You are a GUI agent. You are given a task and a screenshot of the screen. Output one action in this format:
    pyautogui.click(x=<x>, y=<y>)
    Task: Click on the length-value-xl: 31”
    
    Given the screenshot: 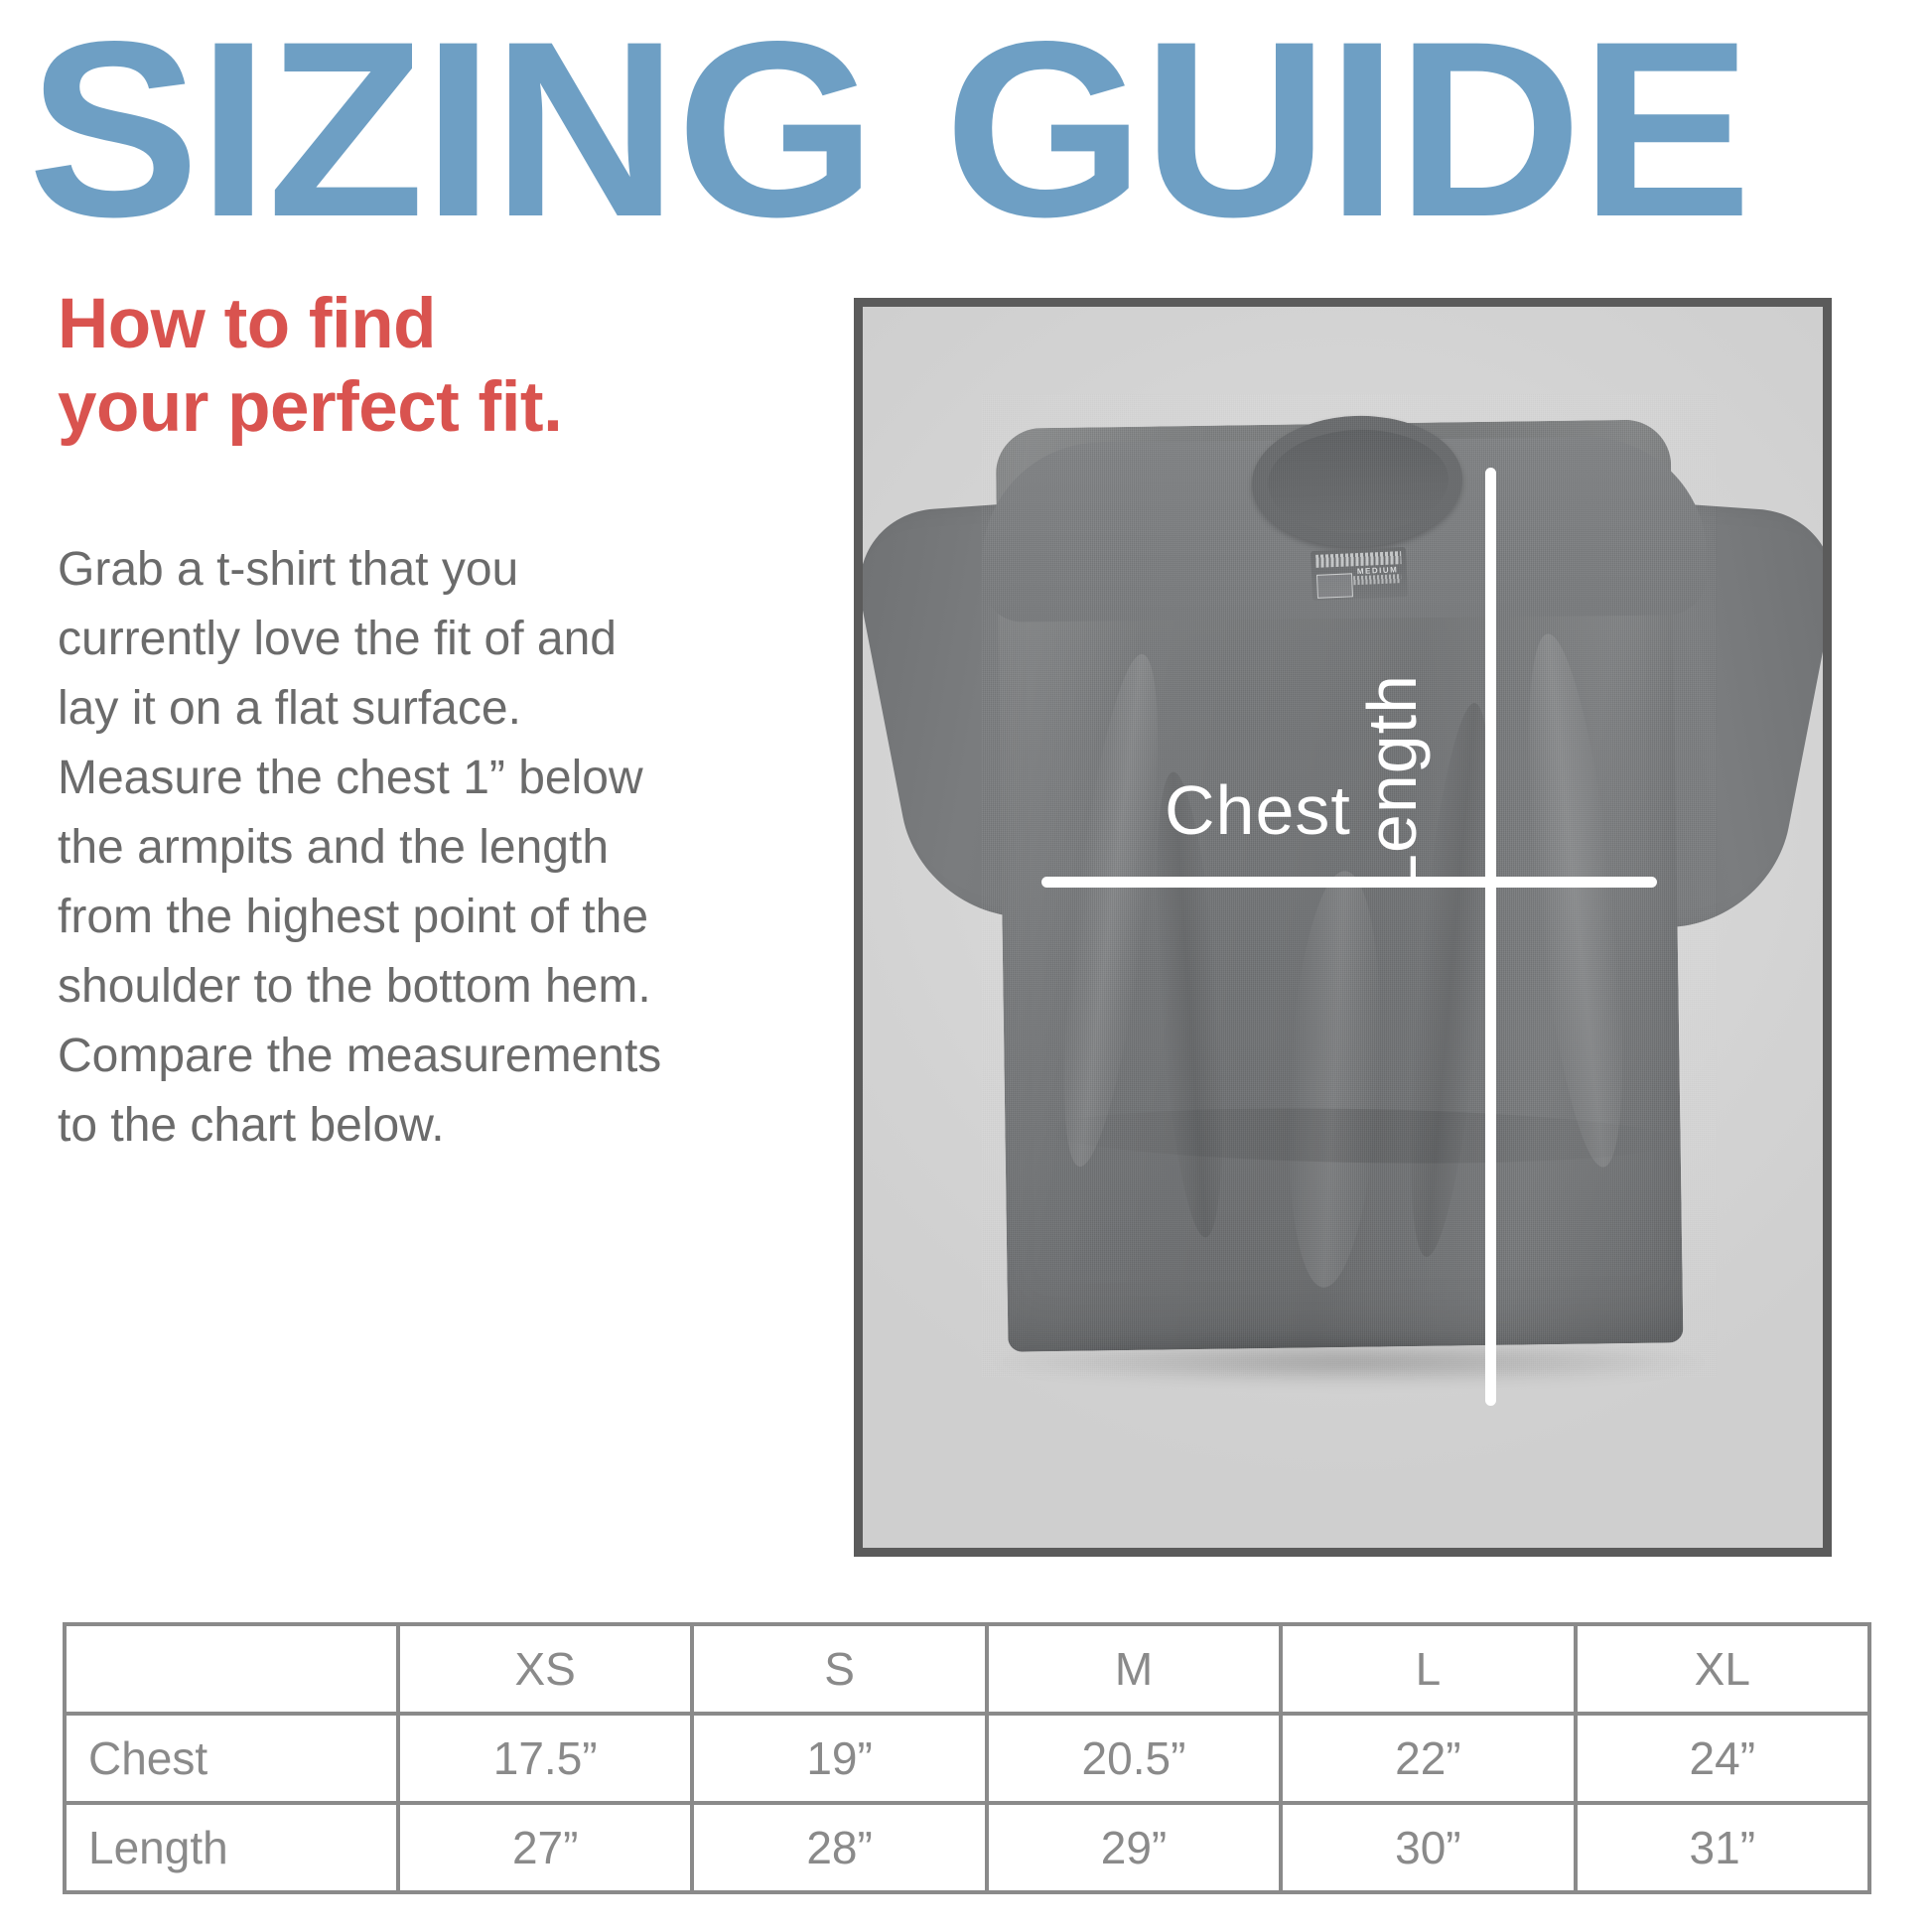 What is the action you would take?
    pyautogui.click(x=1722, y=1847)
    